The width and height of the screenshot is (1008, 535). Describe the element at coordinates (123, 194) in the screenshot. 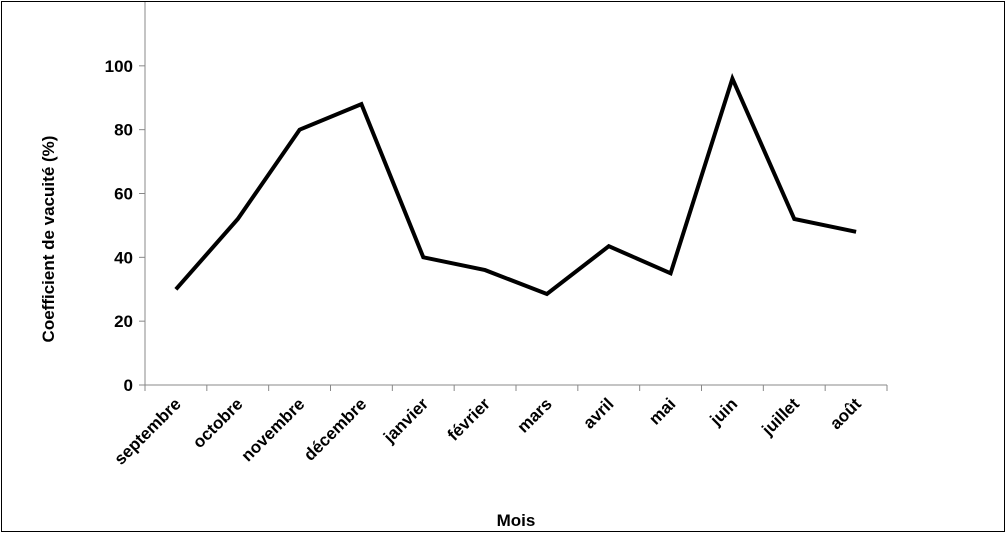

I see `y-tick-label: 60` at that location.